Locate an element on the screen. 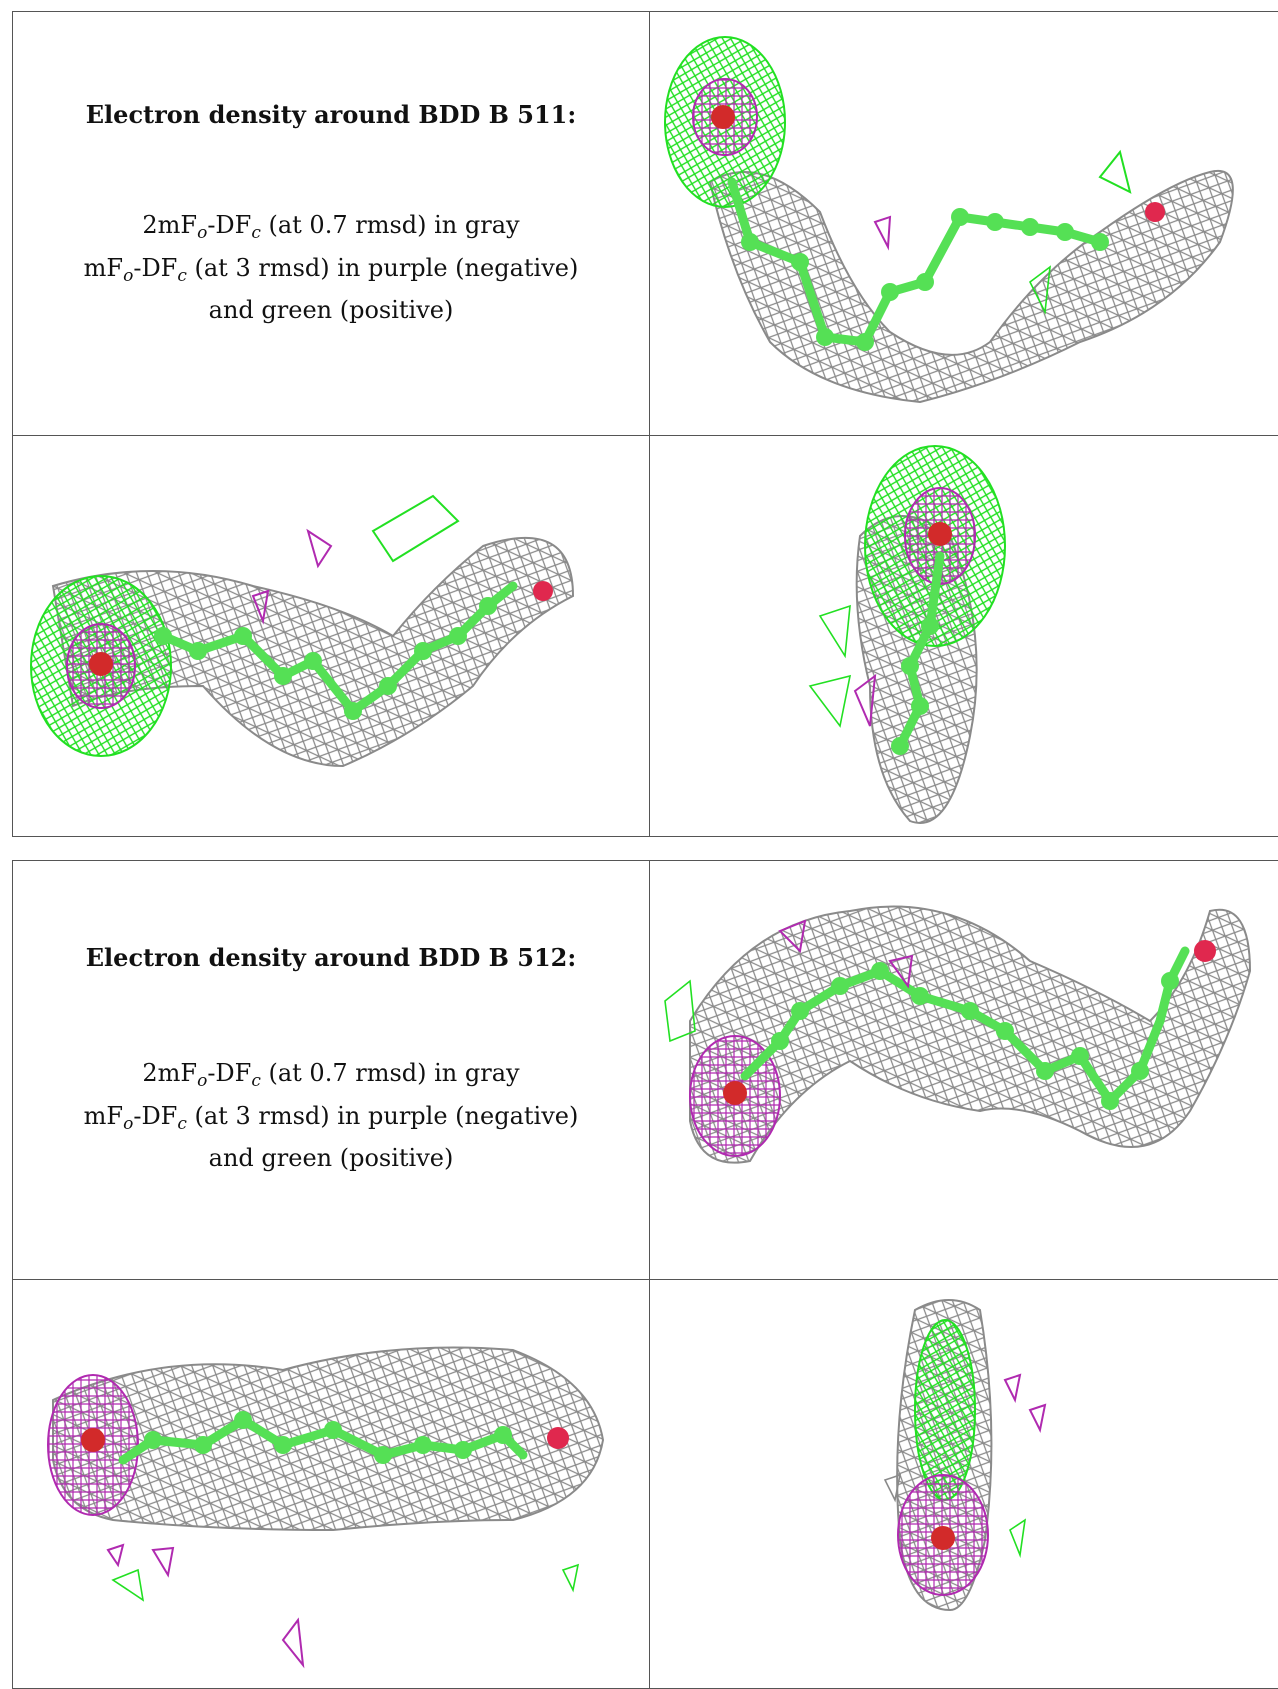  density-view-512-c is located at coordinates (964, 1484).